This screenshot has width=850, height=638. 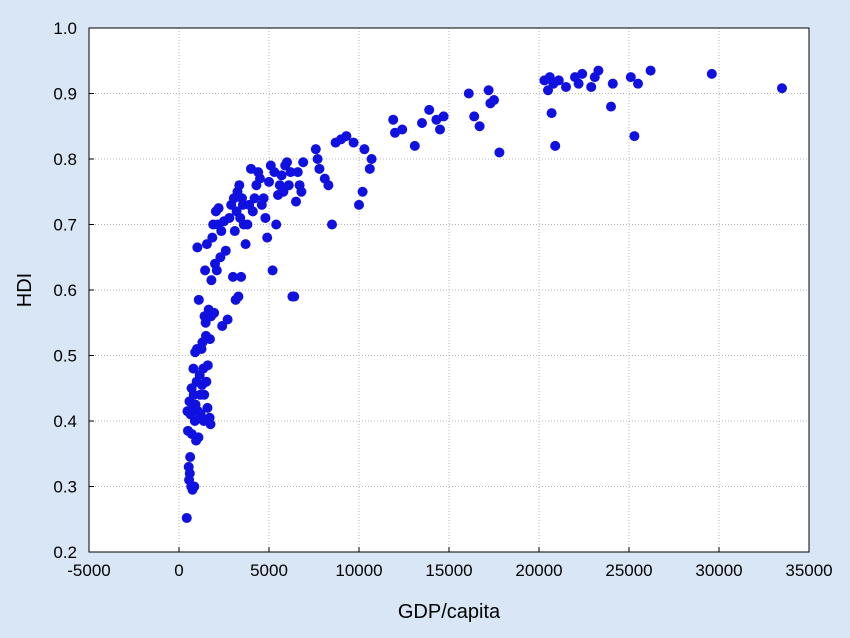 What do you see at coordinates (65, 159) in the screenshot?
I see `y-tick-label: 0.8` at bounding box center [65, 159].